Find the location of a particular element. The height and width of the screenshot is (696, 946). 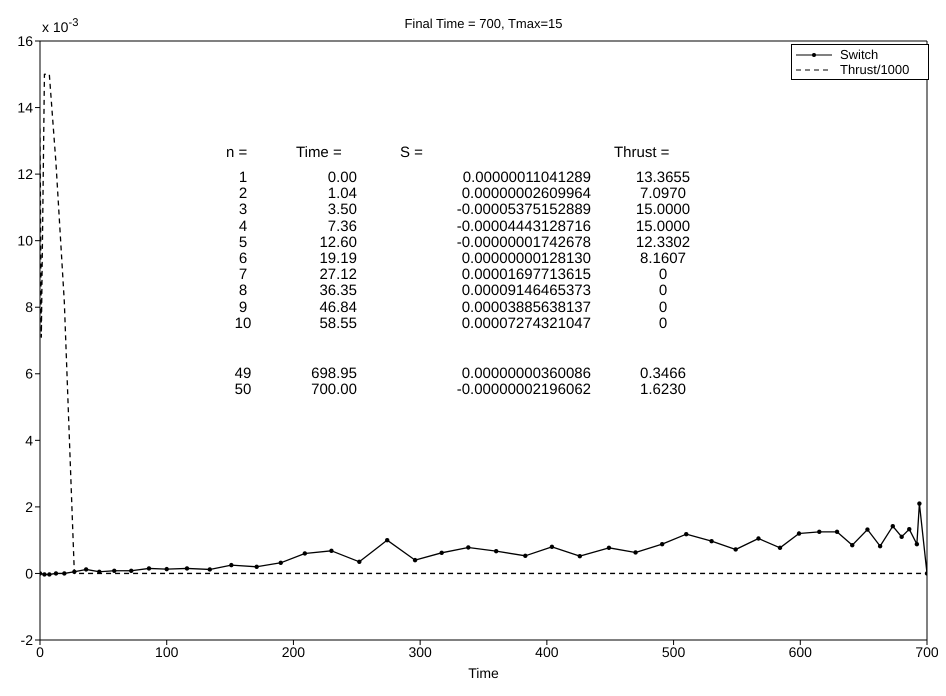

annotation: -0.00005375152889 is located at coordinates (523, 209).